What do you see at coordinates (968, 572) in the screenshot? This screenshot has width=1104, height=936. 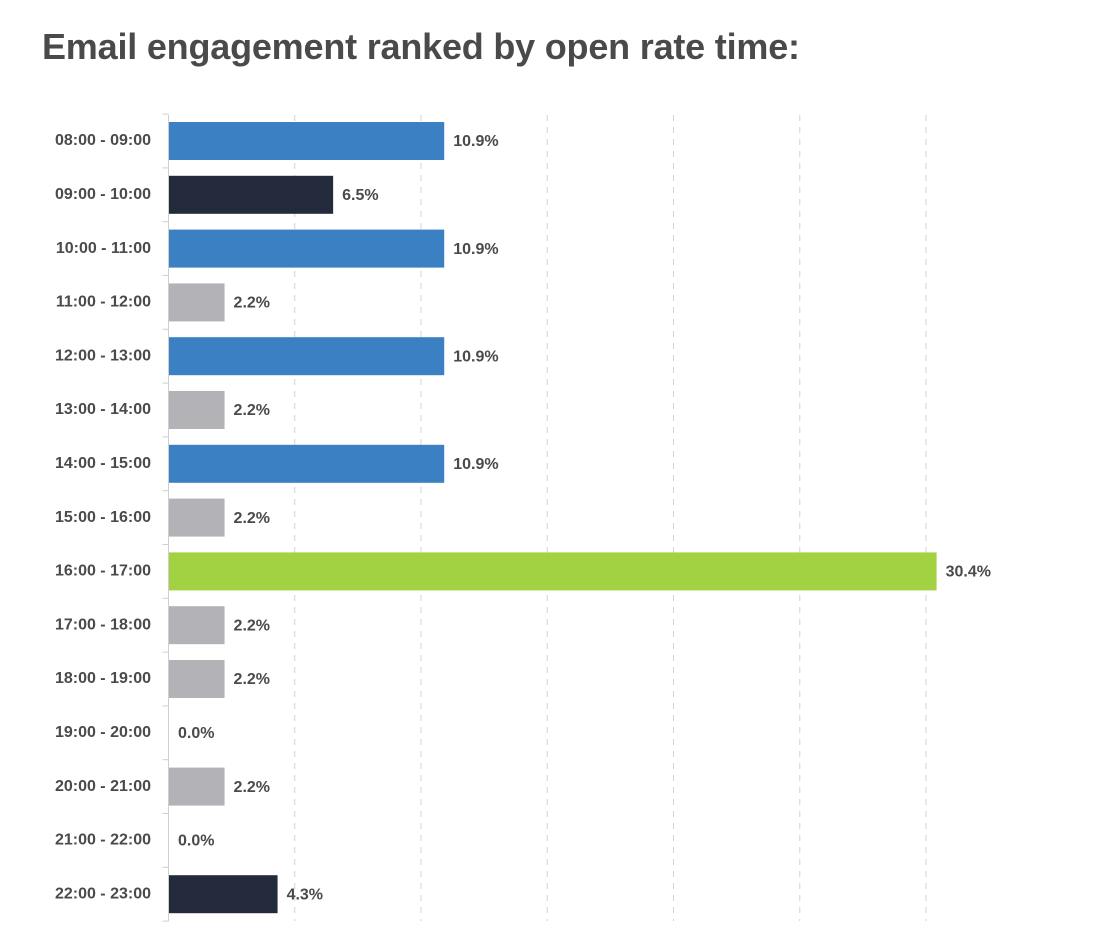 I see `value-label: 30.4%` at bounding box center [968, 572].